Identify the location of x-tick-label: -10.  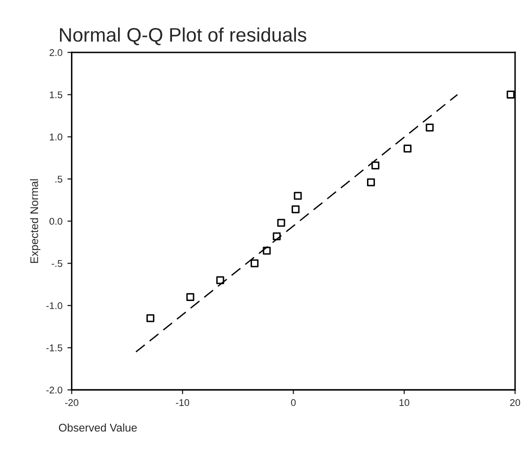
(183, 402).